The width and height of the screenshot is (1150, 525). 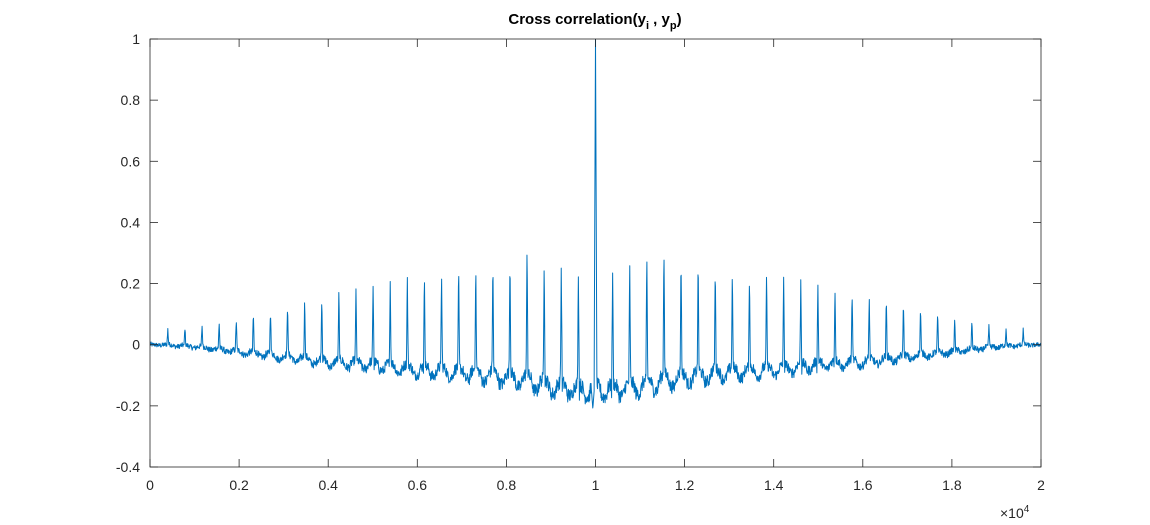 I want to click on x-tick-label: 1.6, so click(x=863, y=485).